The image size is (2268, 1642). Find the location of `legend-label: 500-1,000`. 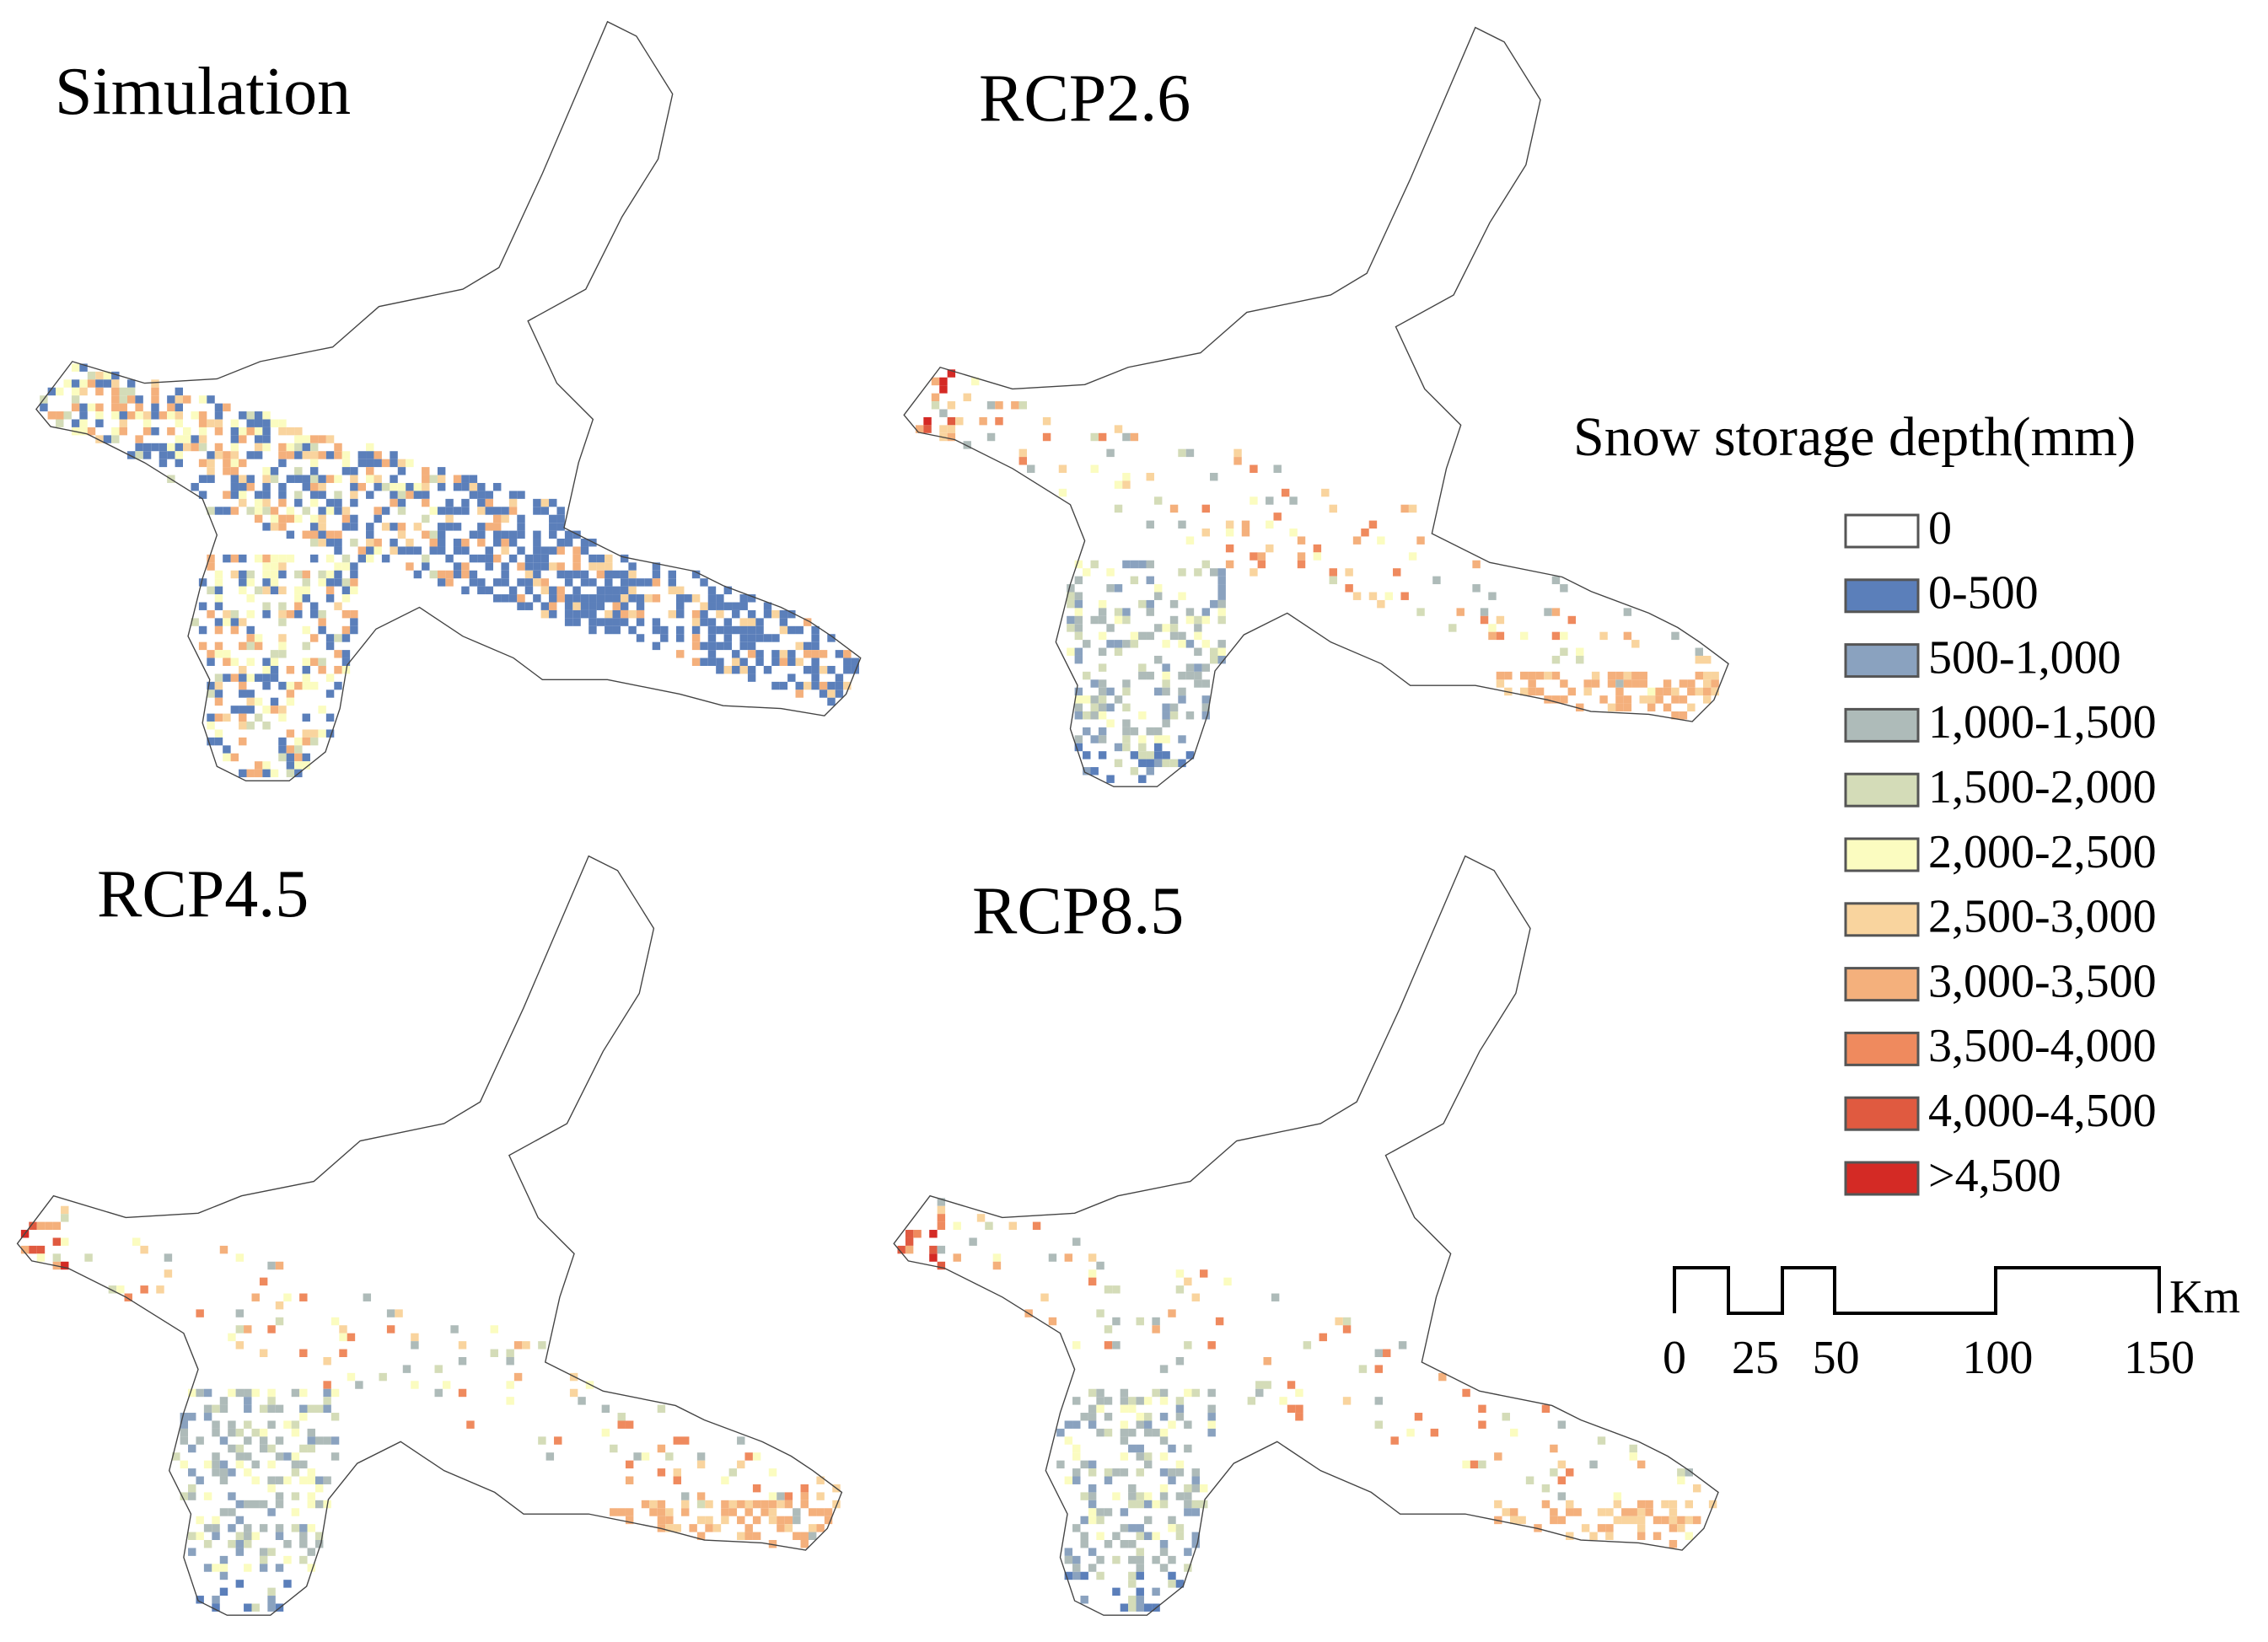

legend-label: 500-1,000 is located at coordinates (2024, 657).